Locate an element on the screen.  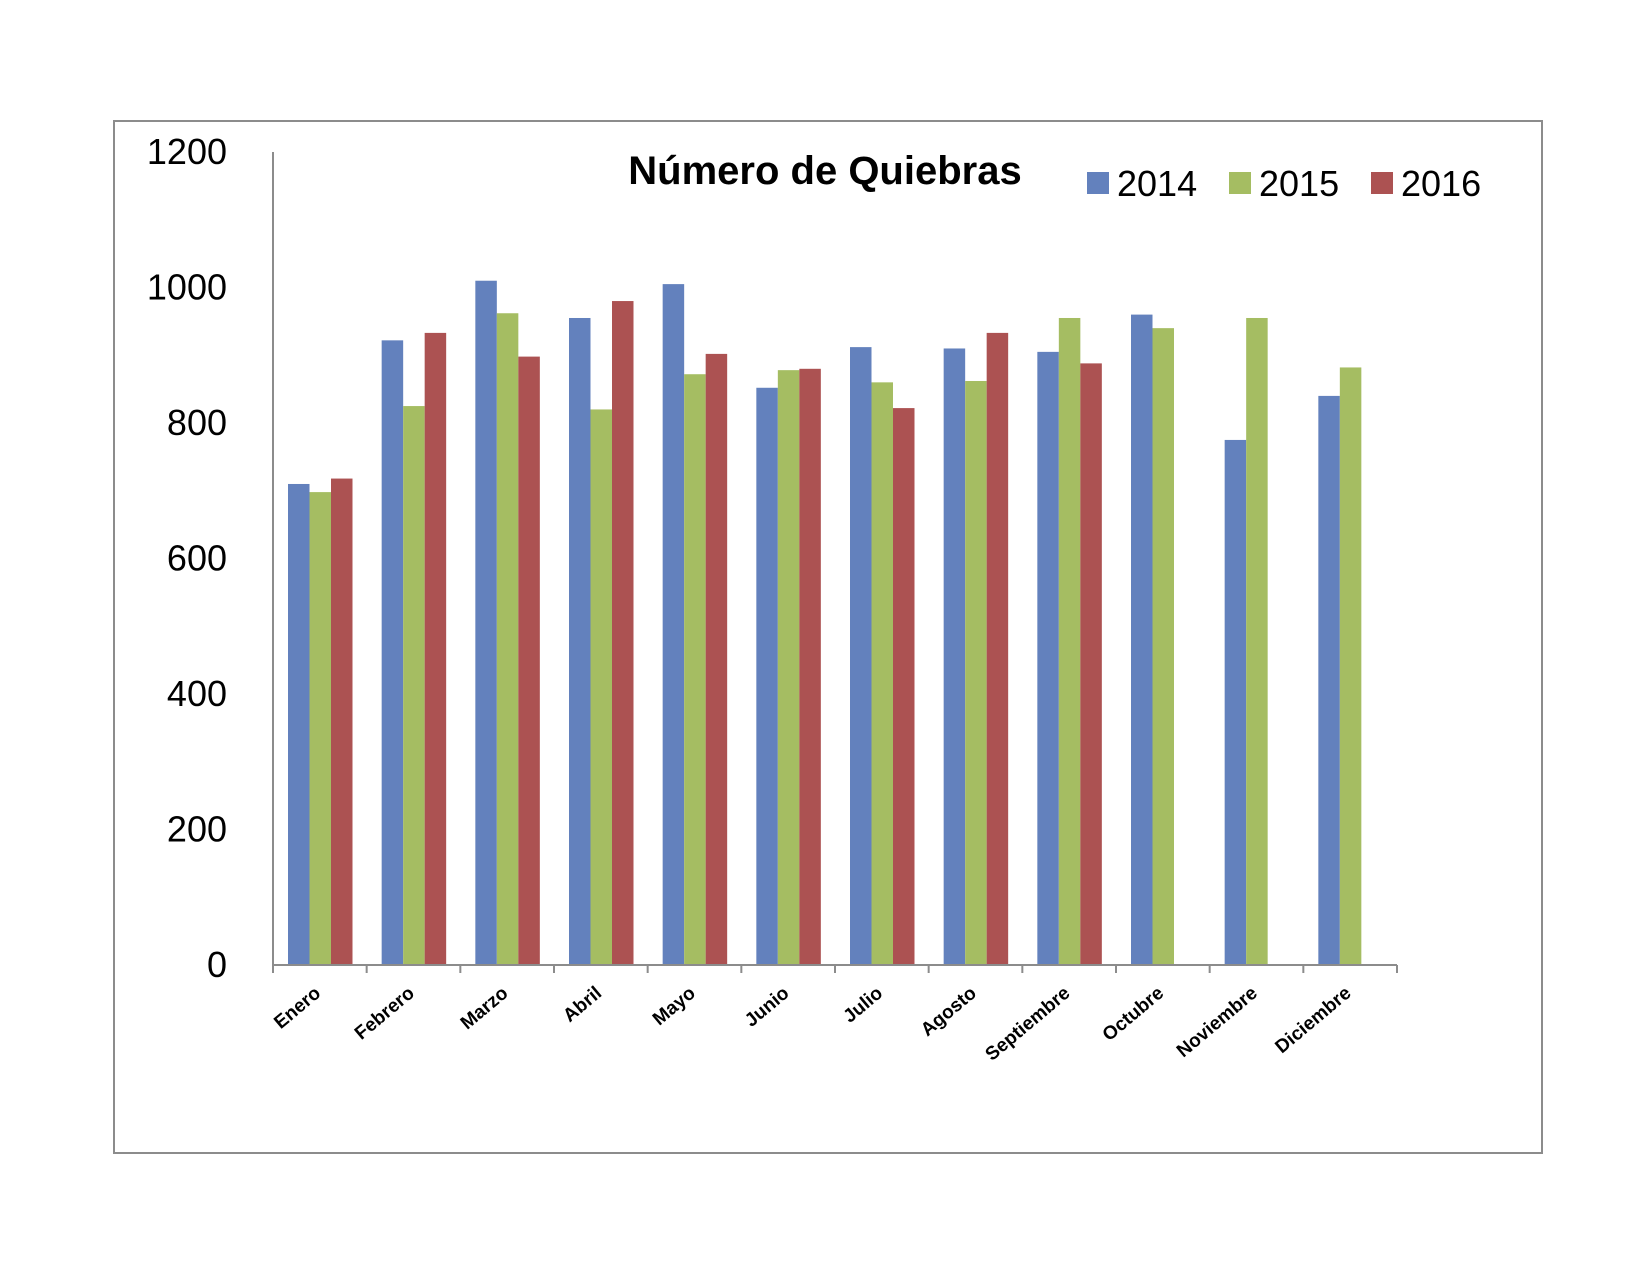
bar-2015-mayo is located at coordinates (695, 670).